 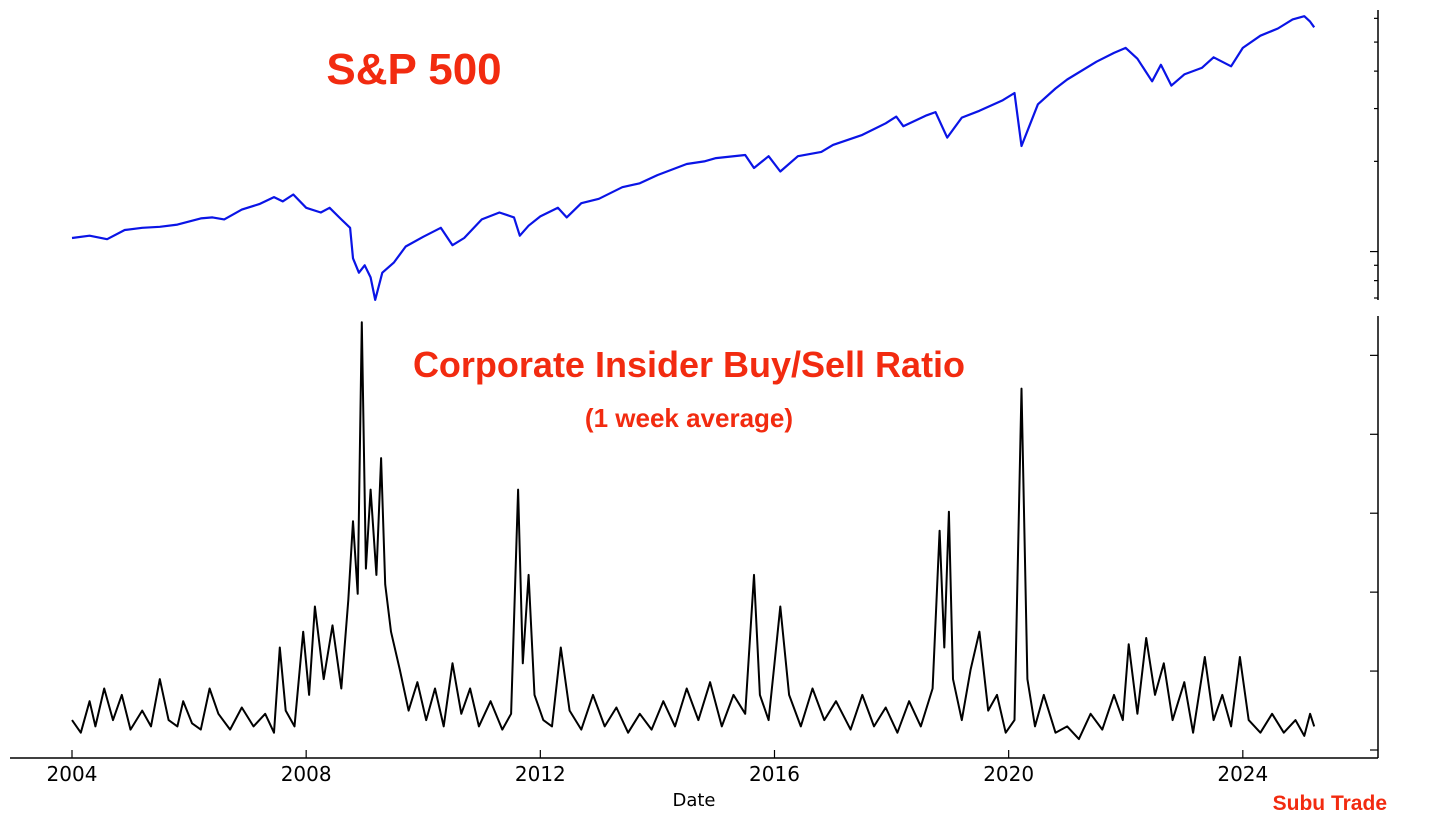 What do you see at coordinates (540, 774) in the screenshot?
I see `x-tick-label: 2012` at bounding box center [540, 774].